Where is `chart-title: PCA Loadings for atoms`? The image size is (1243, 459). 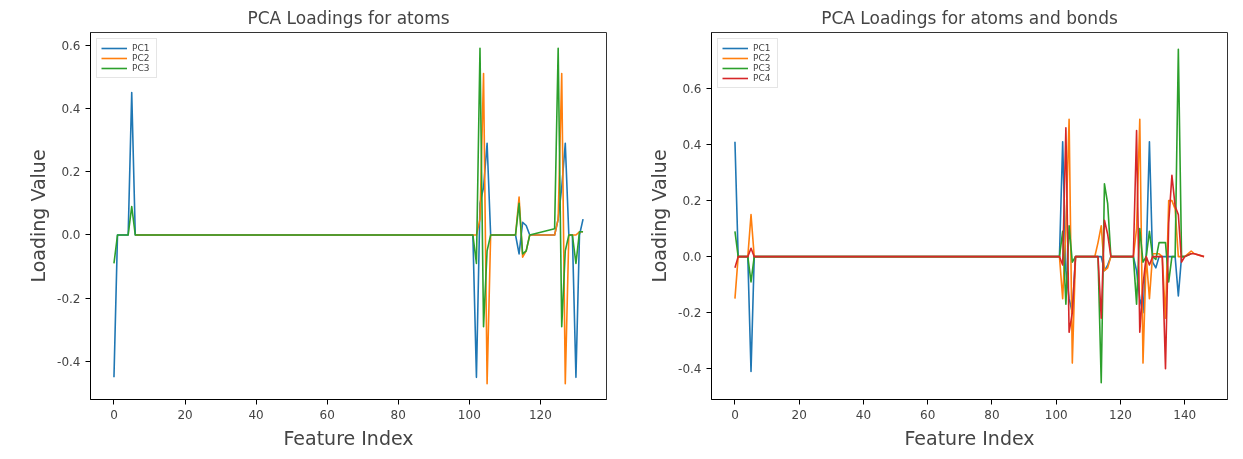 chart-title: PCA Loadings for atoms is located at coordinates (348, 17).